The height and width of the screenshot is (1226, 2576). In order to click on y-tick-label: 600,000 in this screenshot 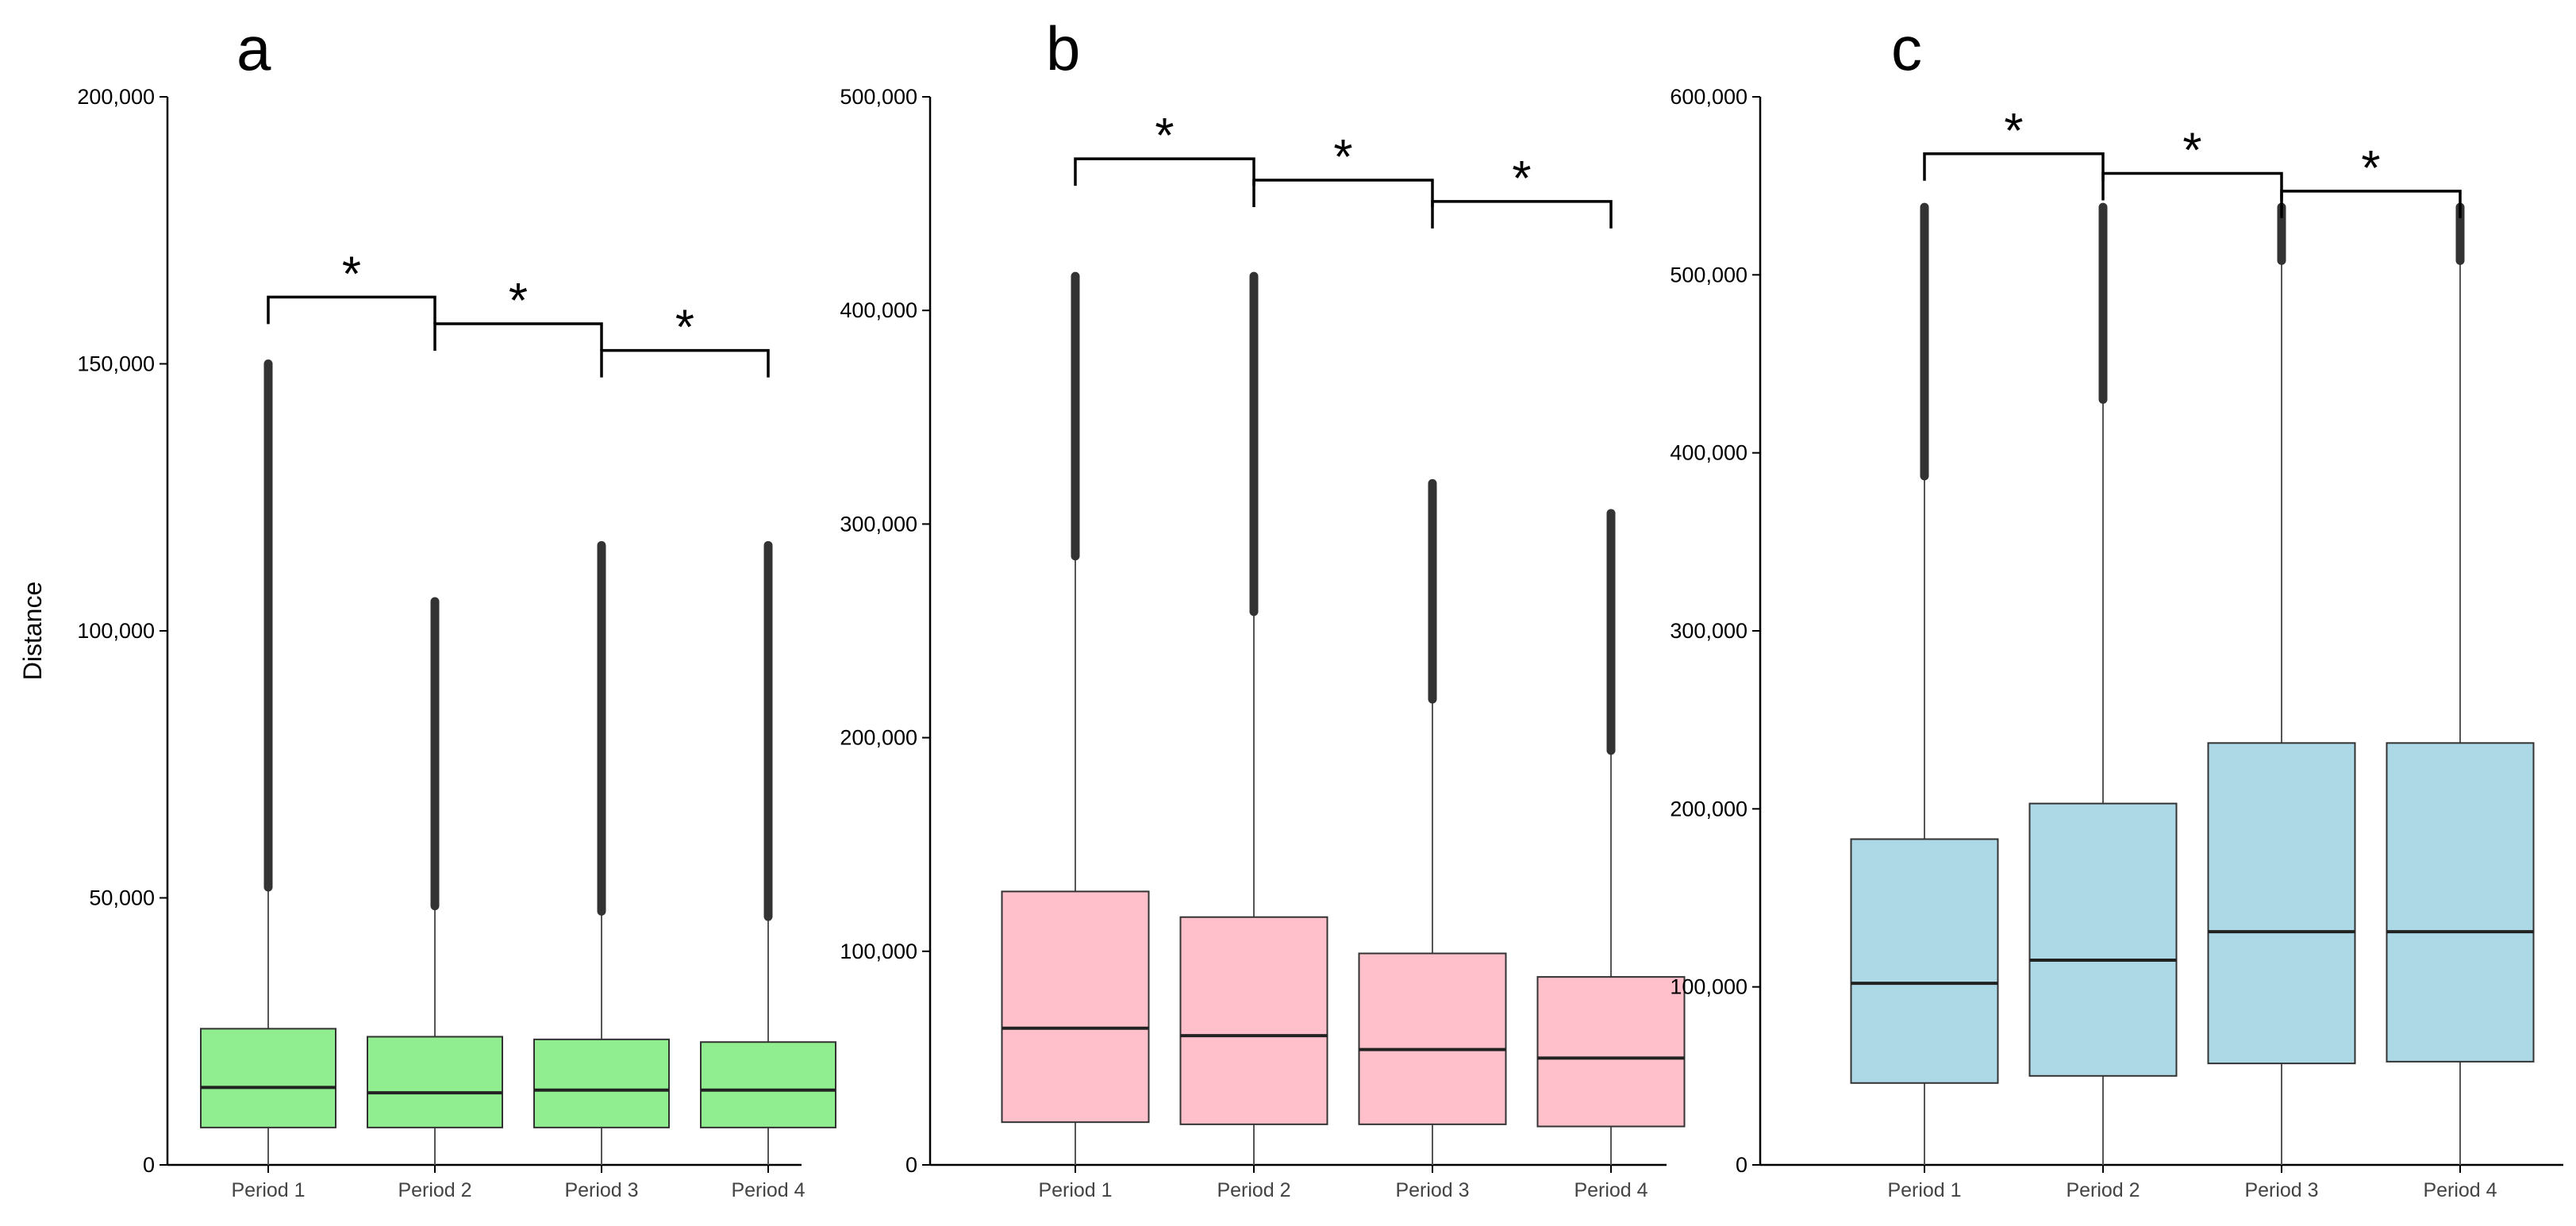, I will do `click(1709, 97)`.